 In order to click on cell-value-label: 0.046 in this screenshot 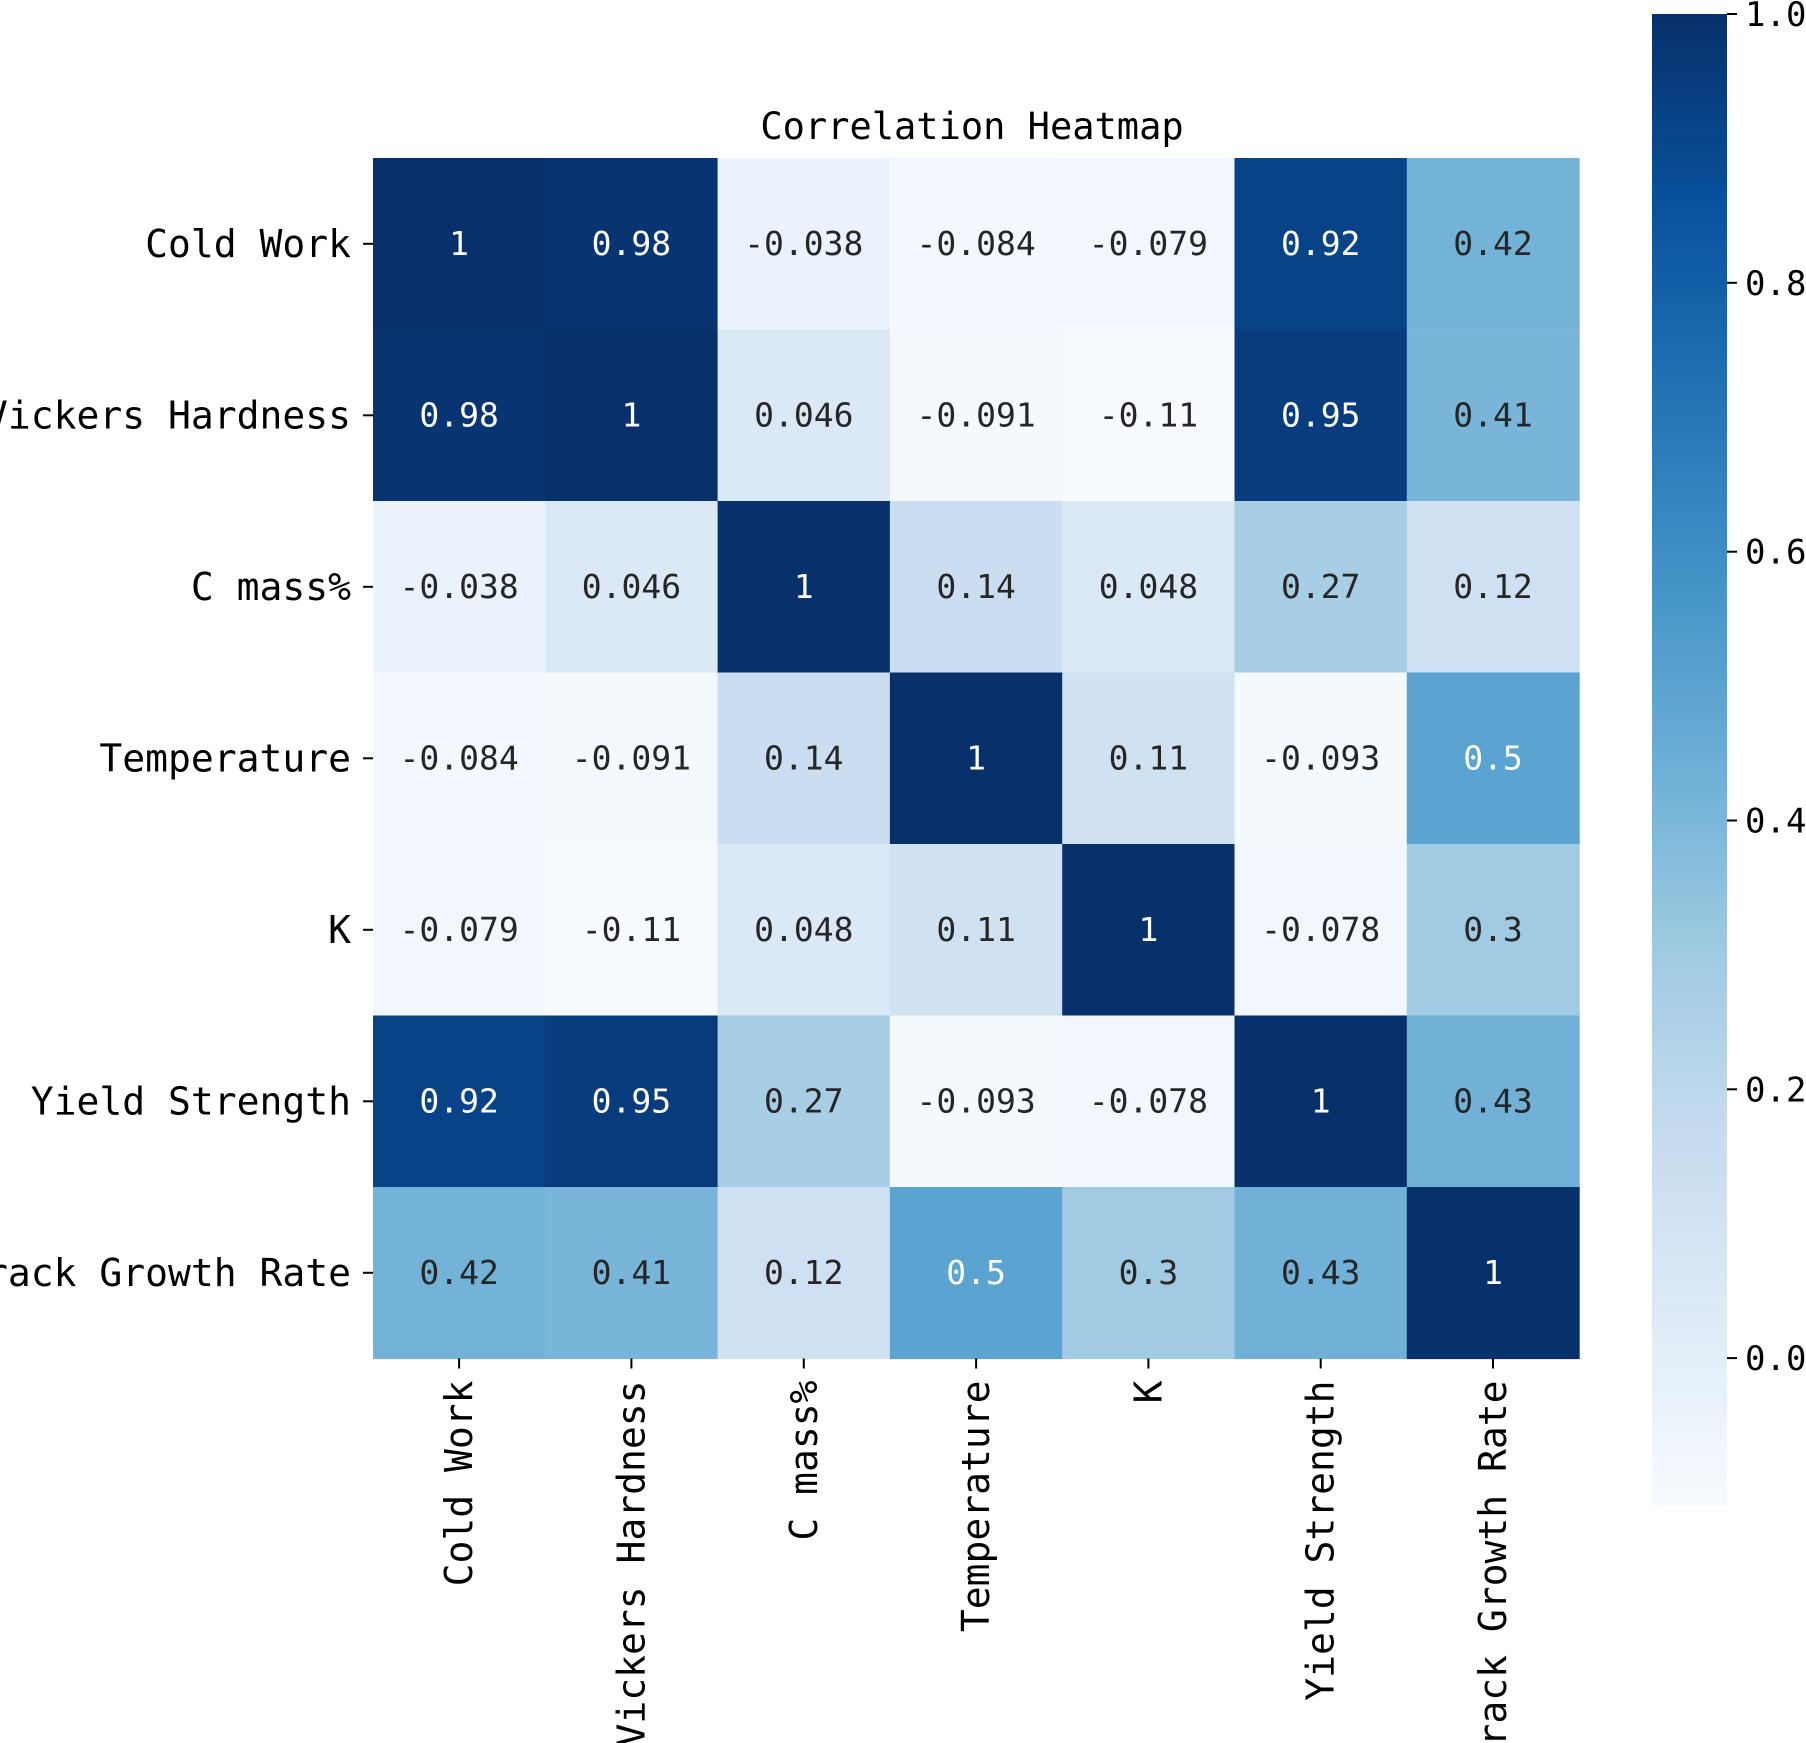, I will do `click(631, 586)`.